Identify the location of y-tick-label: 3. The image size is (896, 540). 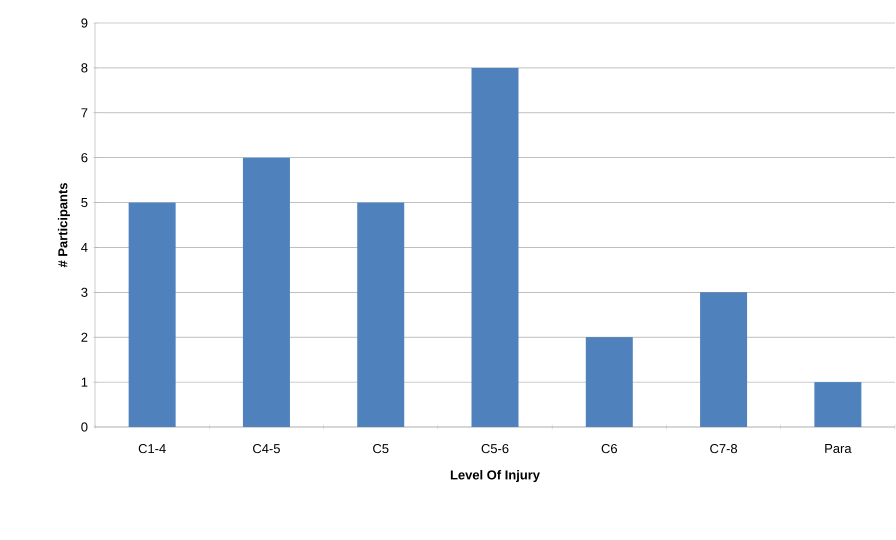
(84, 292).